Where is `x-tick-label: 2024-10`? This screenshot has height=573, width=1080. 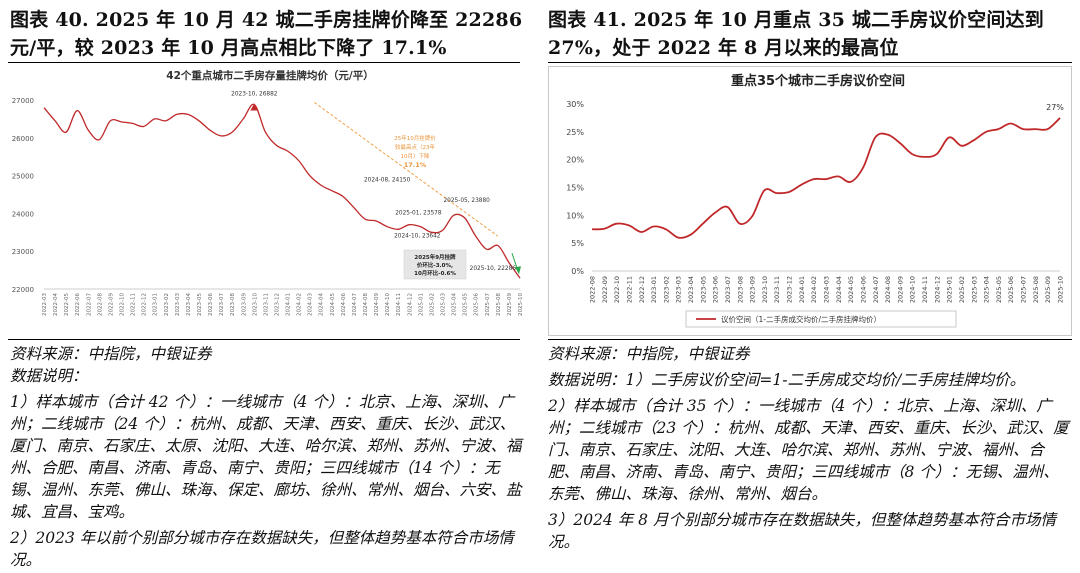
x-tick-label: 2024-10 is located at coordinates (388, 304).